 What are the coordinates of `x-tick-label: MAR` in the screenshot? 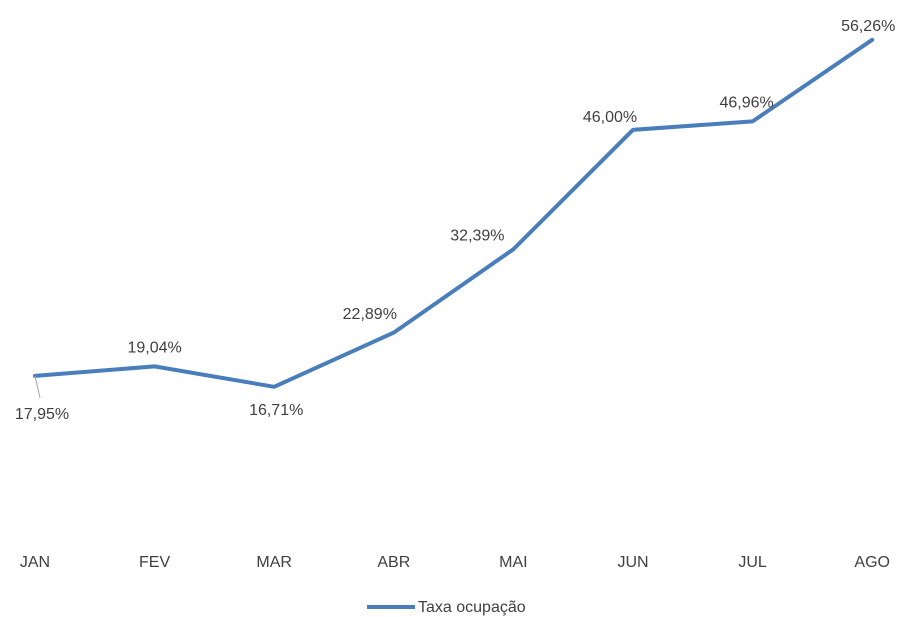 It's located at (274, 562).